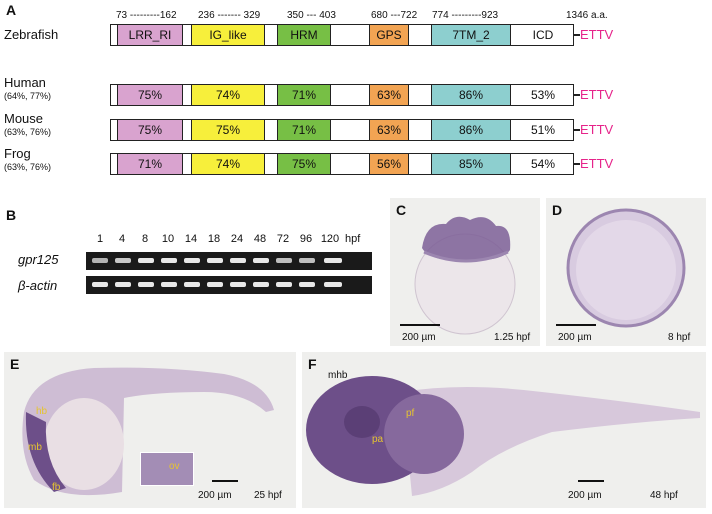 This screenshot has width=712, height=514. What do you see at coordinates (664, 495) in the screenshot?
I see `stage-label: 48 hpf` at bounding box center [664, 495].